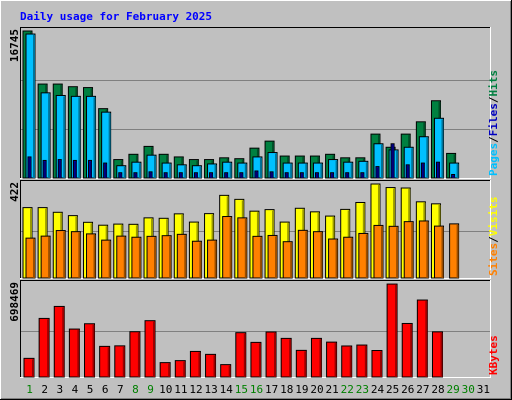  What do you see at coordinates (493, 259) in the screenshot?
I see `side-legend-part: Sites` at bounding box center [493, 259].